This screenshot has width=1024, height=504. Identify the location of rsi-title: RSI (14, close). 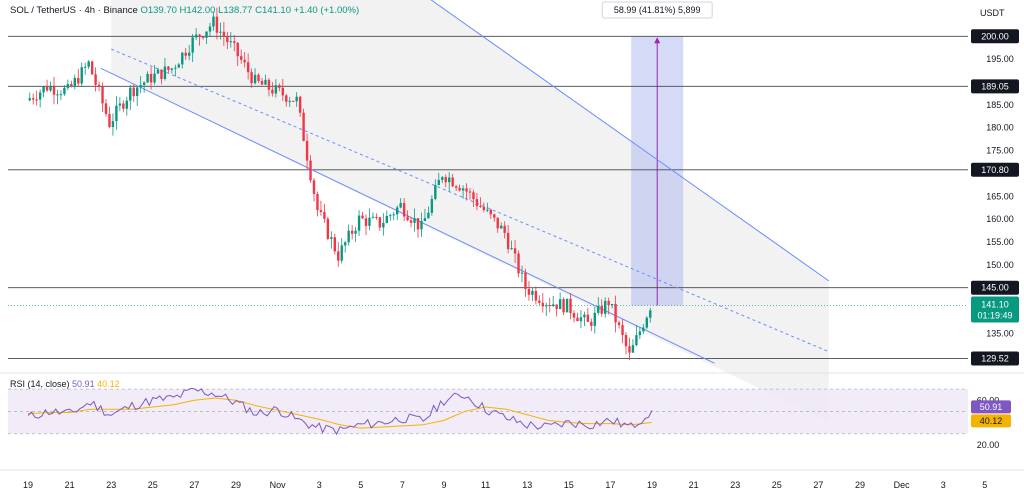
(40, 384).